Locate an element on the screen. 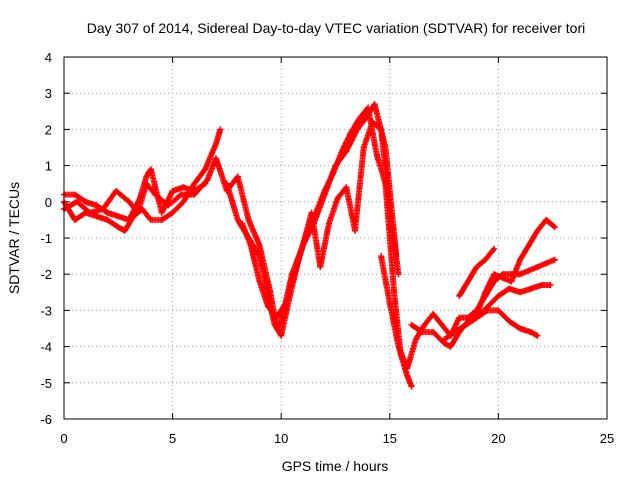 The height and width of the screenshot is (480, 640). x-tick-label: 10 is located at coordinates (281, 438).